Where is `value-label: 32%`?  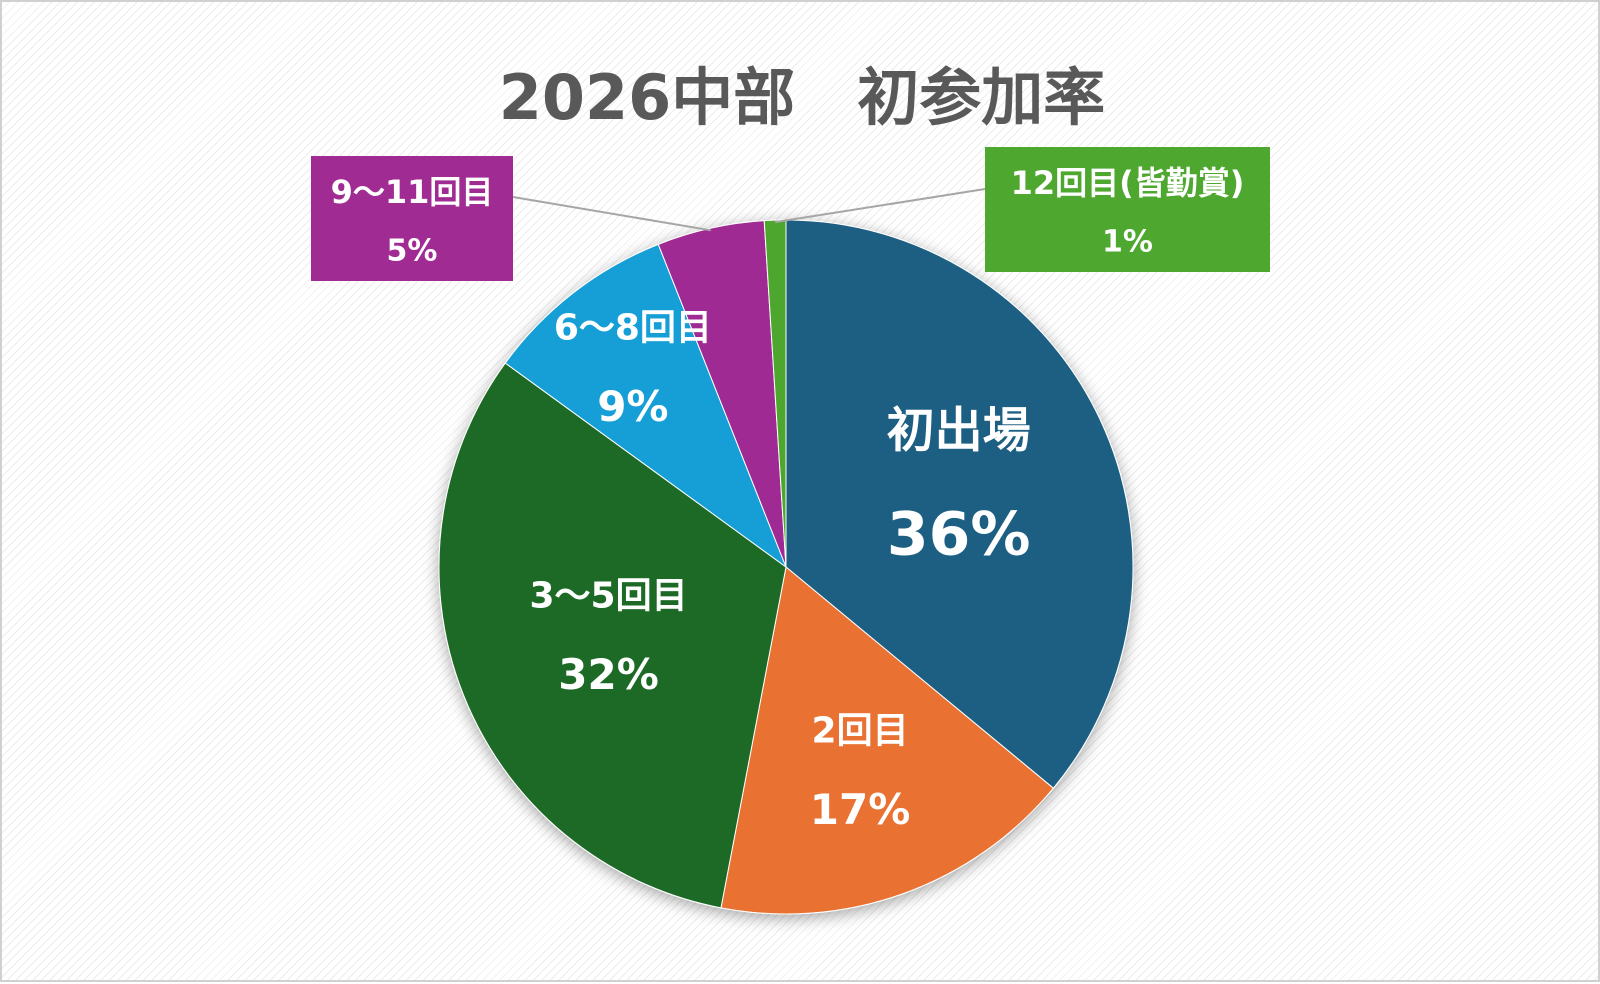 value-label: 32% is located at coordinates (608, 674).